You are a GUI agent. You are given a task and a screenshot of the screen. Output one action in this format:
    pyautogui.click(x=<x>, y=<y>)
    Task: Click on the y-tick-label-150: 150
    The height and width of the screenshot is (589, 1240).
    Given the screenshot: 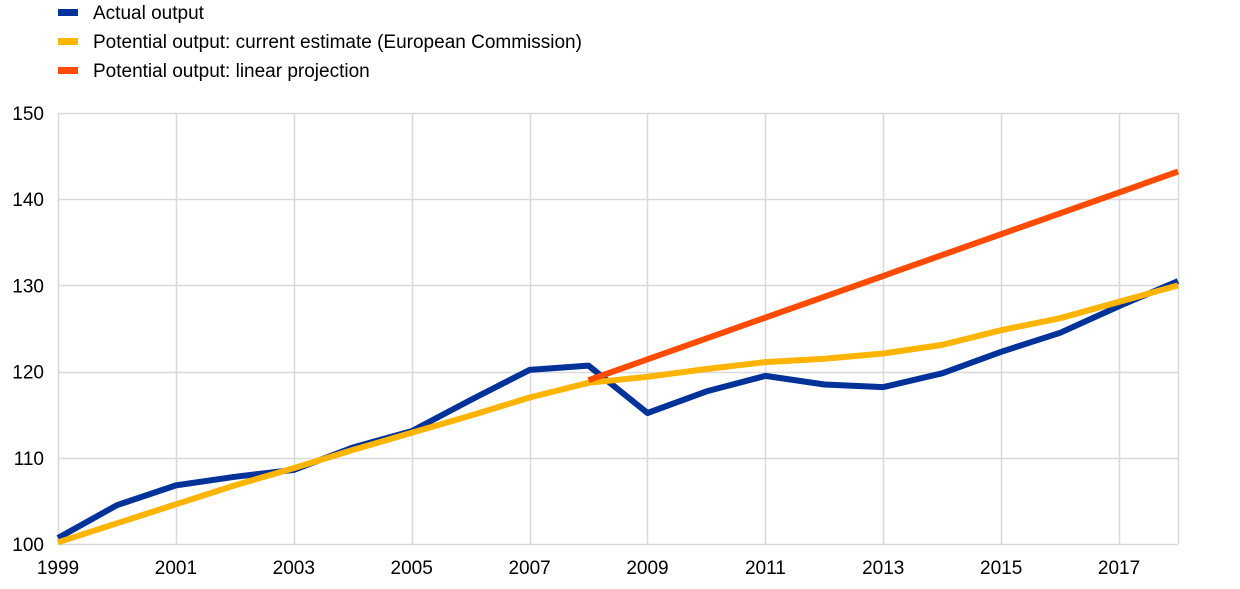 What is the action you would take?
    pyautogui.click(x=28, y=114)
    